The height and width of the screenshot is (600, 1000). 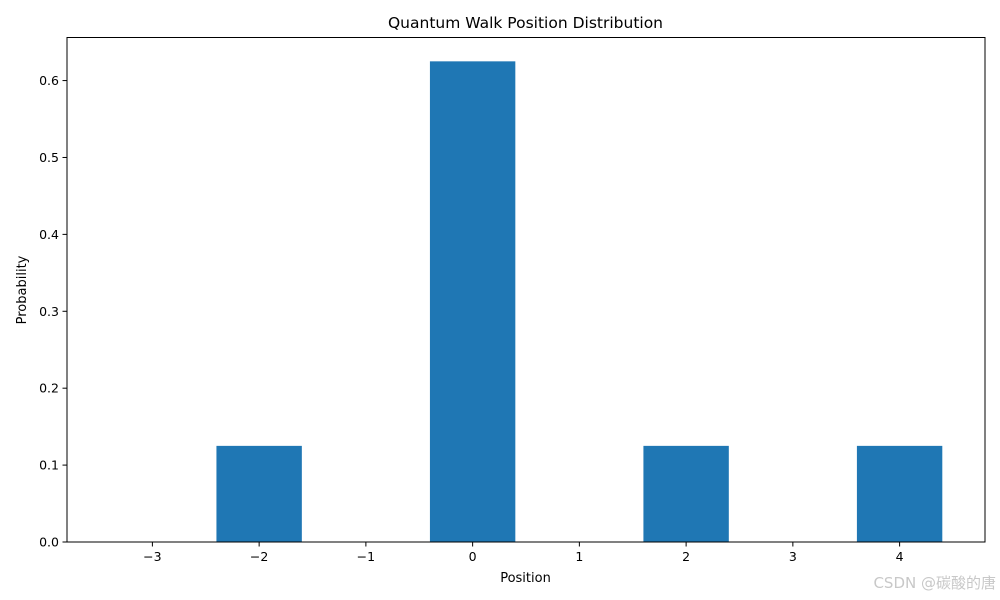 I want to click on chart-title: Quantum Walk Position Distribution, so click(x=525, y=23).